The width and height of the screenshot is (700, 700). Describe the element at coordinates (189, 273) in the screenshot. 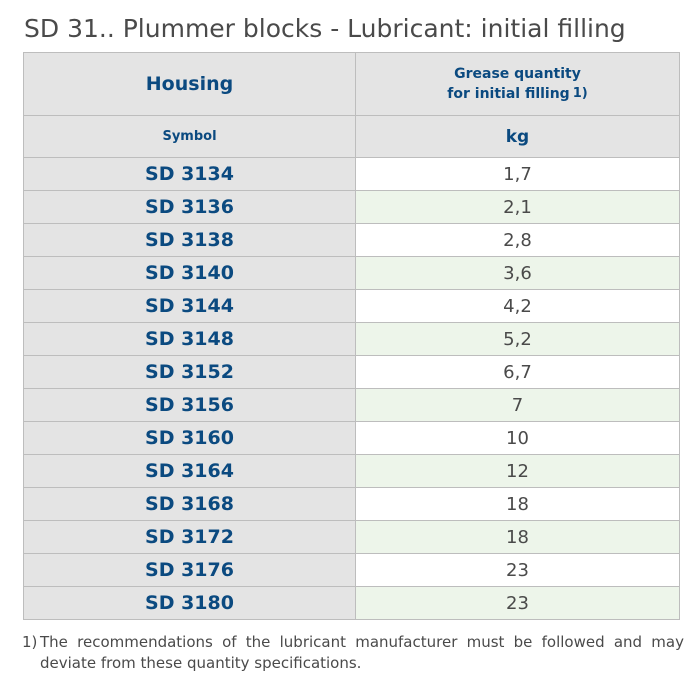

I see `housing-symbol-cell: SD 3140` at that location.